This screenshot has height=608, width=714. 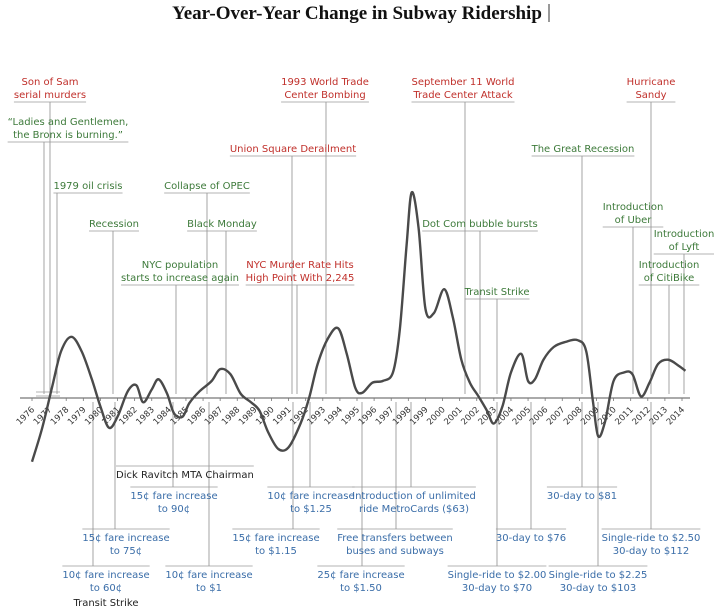 I want to click on annotation-text: buses and subways, so click(x=395, y=551).